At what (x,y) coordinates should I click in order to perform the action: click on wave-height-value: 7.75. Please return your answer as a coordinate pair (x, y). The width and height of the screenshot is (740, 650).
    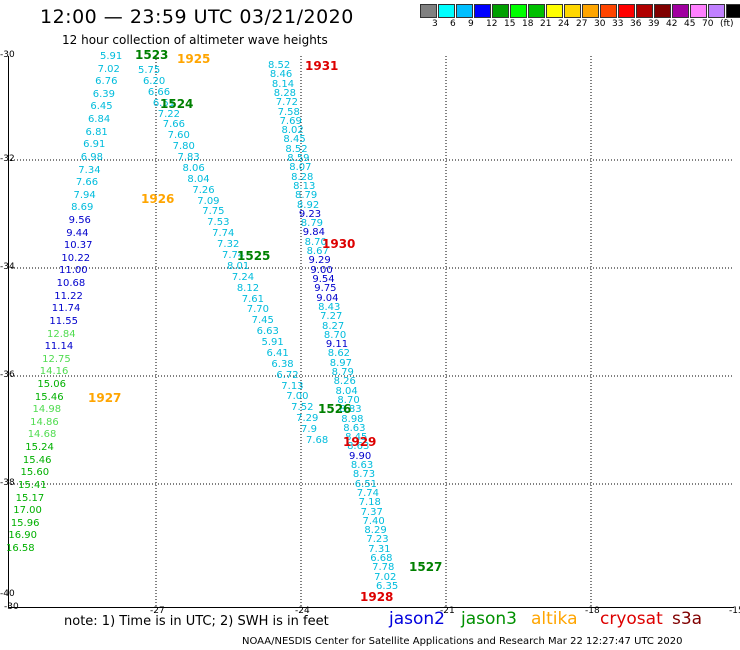
    Looking at the image, I should click on (213, 212).